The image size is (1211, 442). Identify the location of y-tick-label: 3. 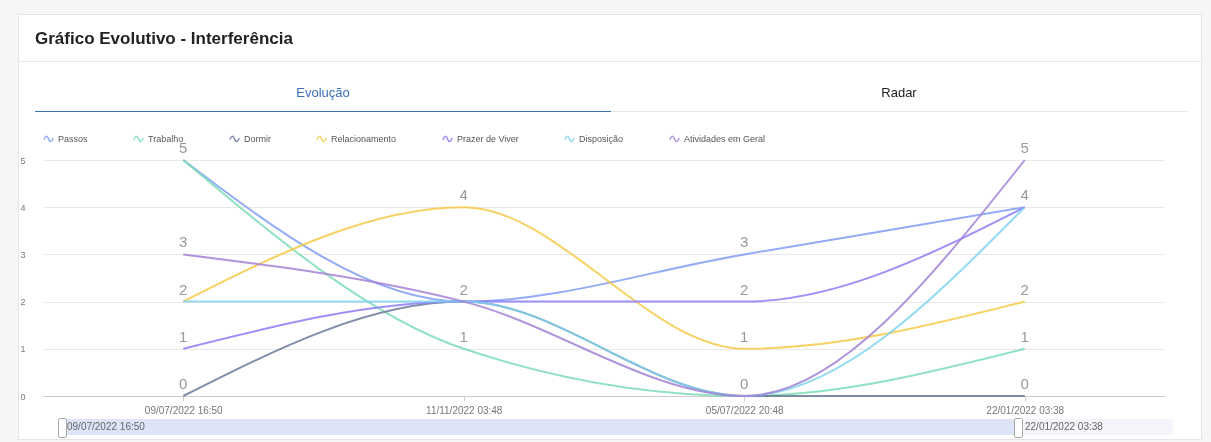
(23, 254).